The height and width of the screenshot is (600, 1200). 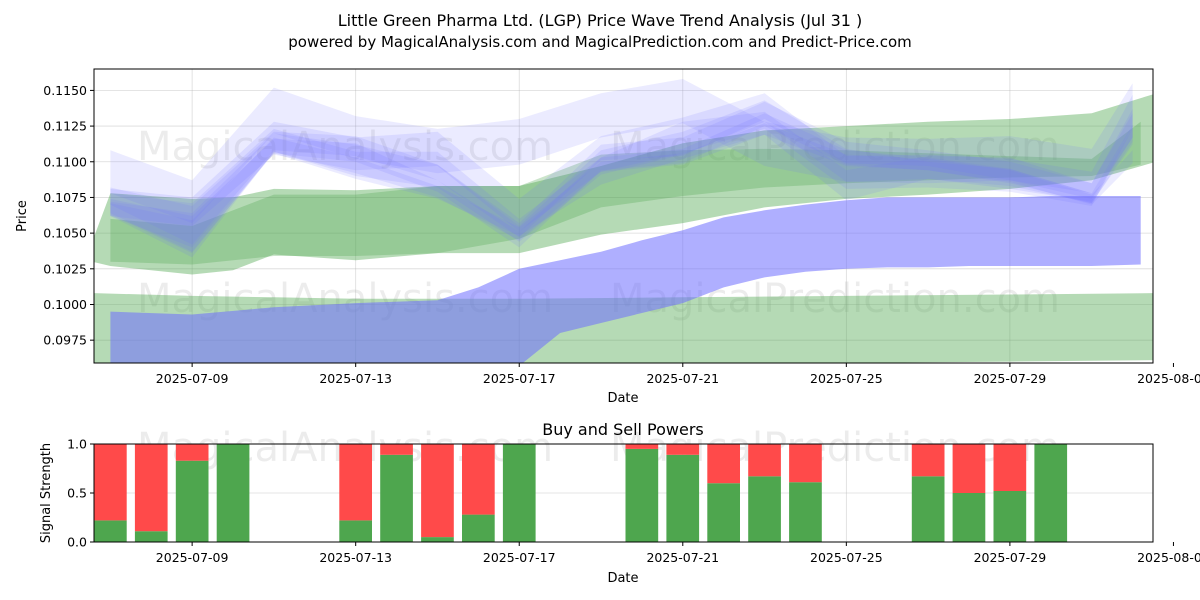 What do you see at coordinates (22, 216) in the screenshot?
I see `top-y-axis-title: Price` at bounding box center [22, 216].